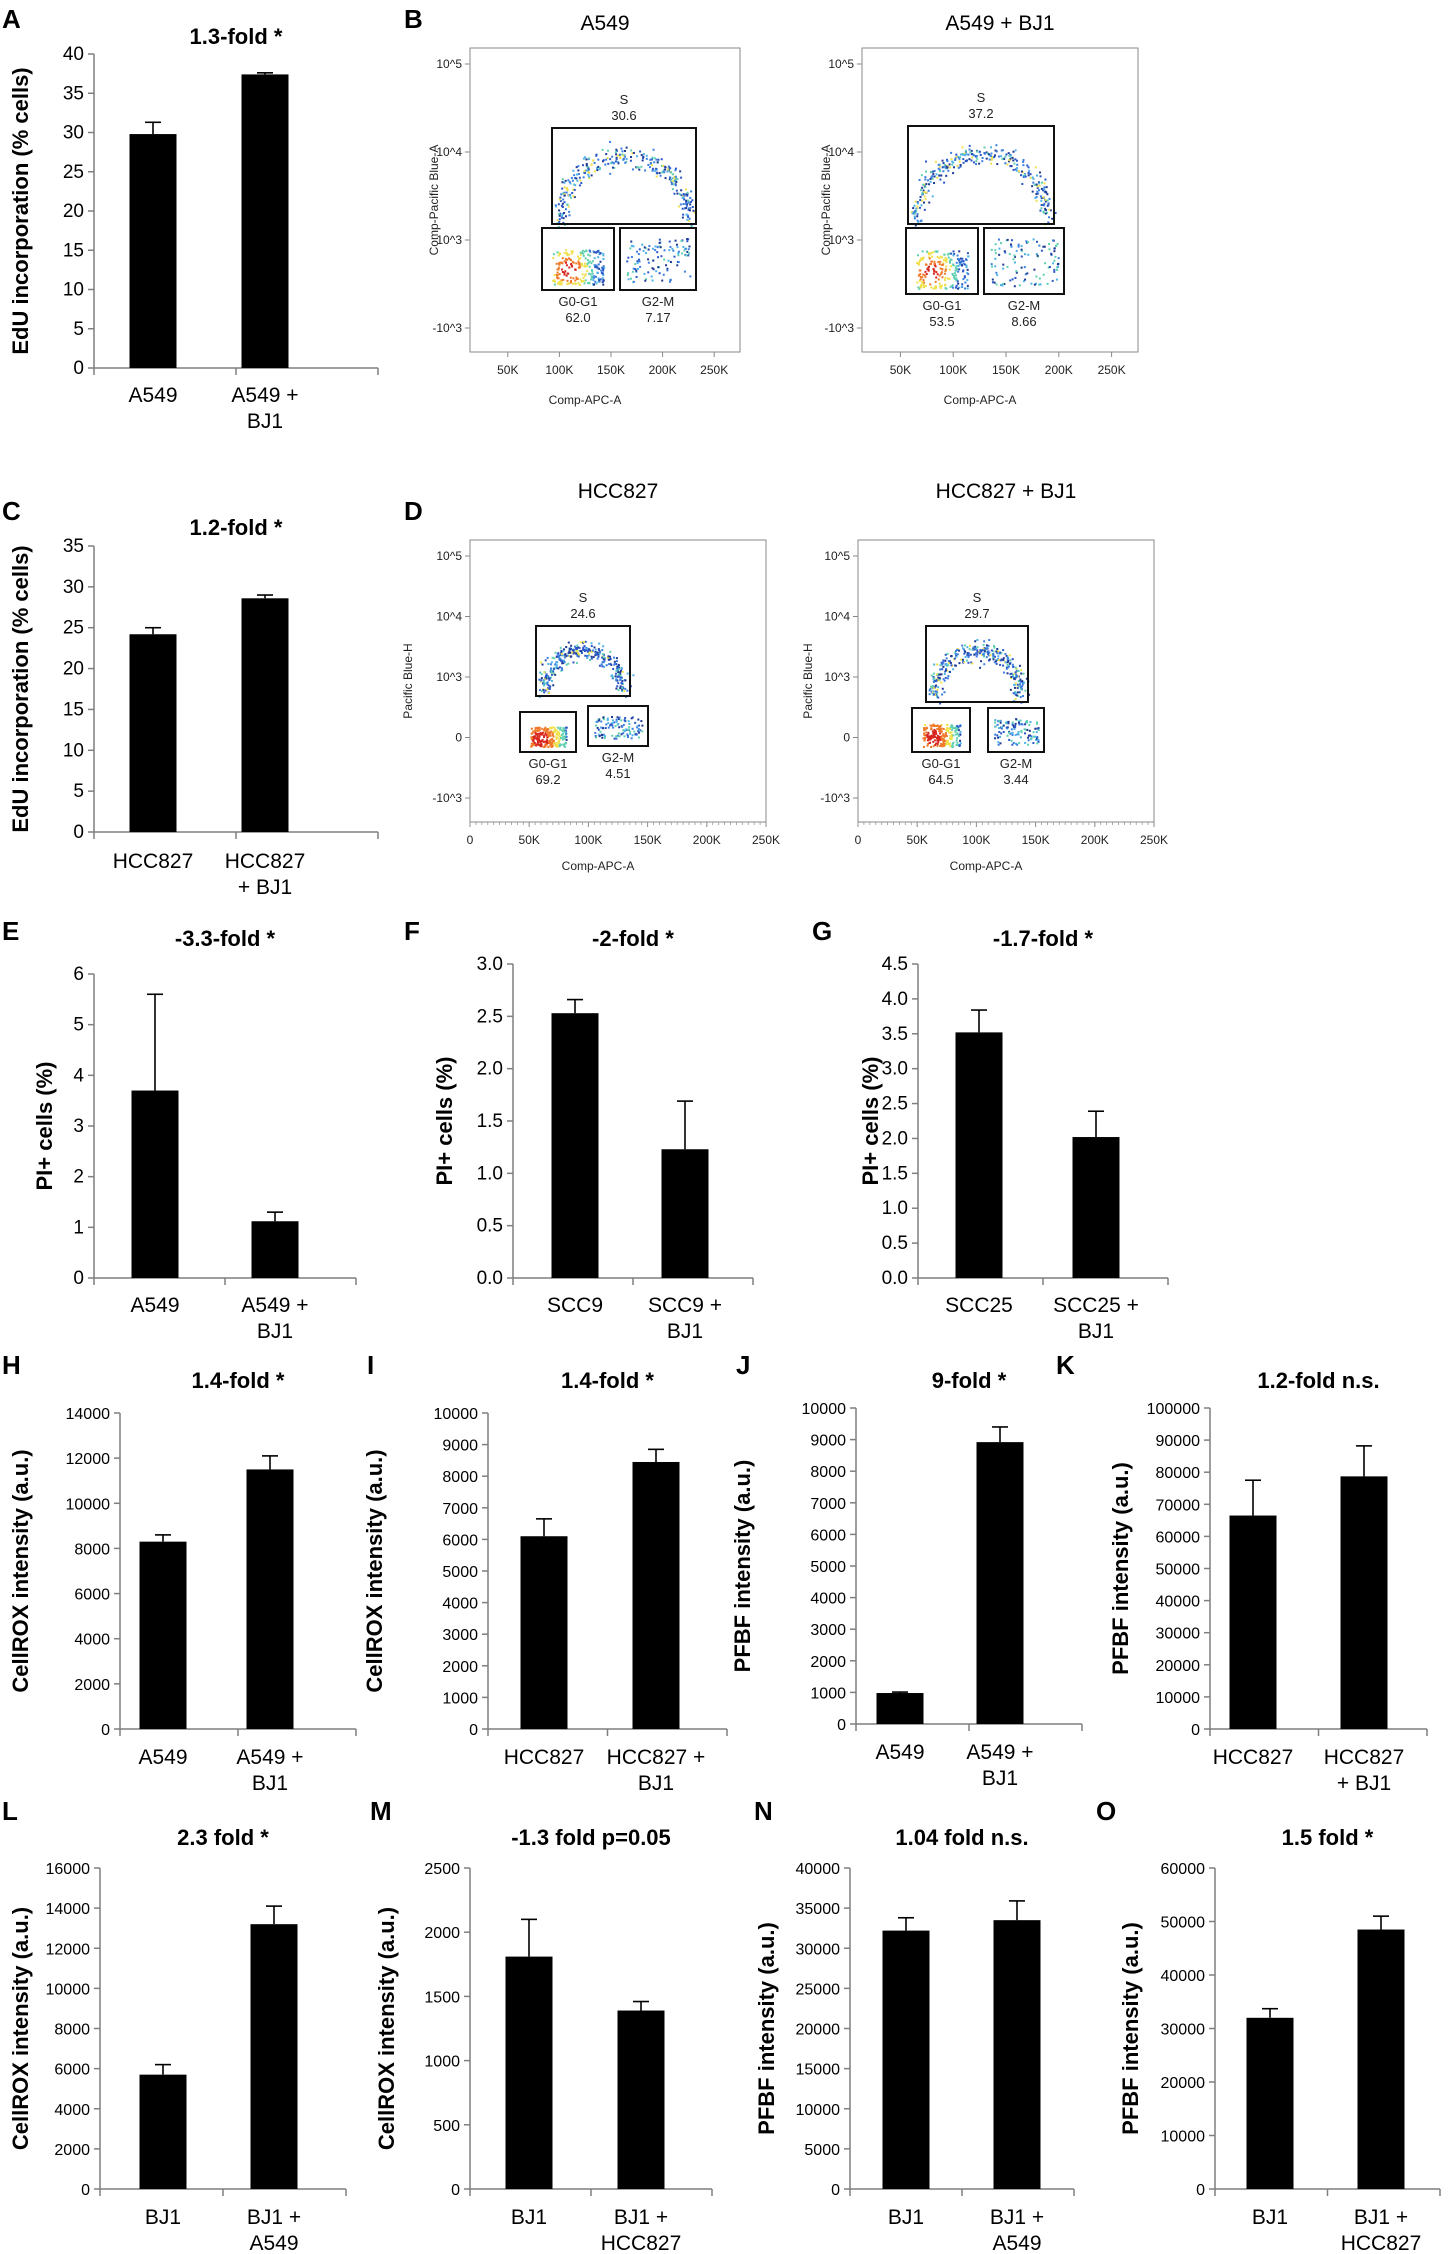 This screenshot has height=2254, width=1449. I want to click on chart-m-category-label: BJ1 +, so click(641, 2217).